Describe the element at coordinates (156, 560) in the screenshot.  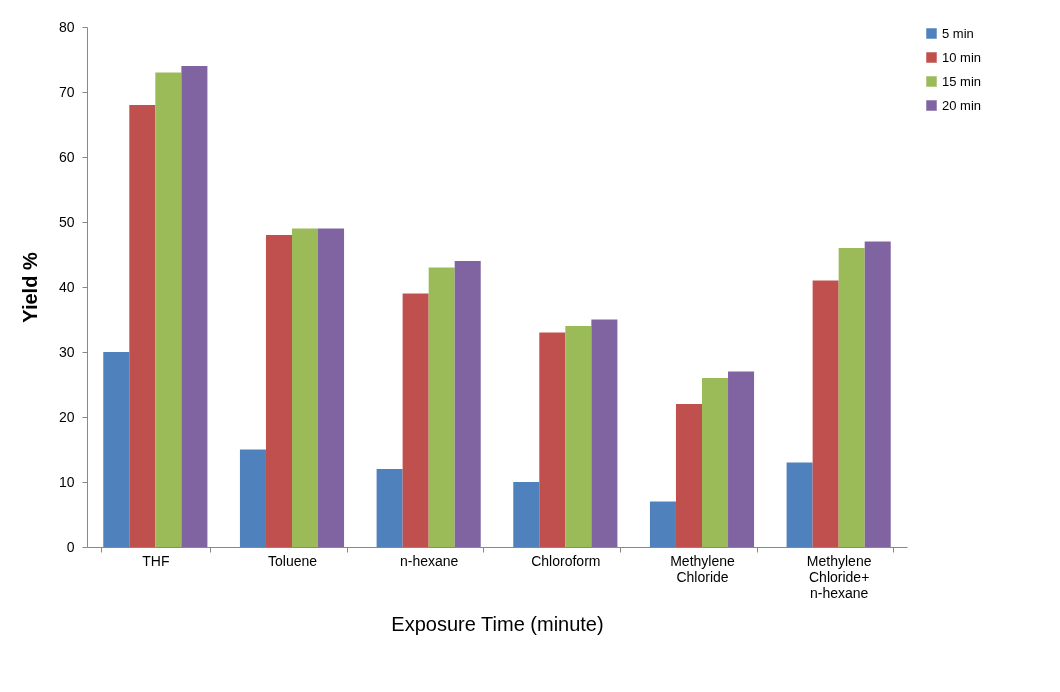
I see `x-tick-label: THF` at that location.